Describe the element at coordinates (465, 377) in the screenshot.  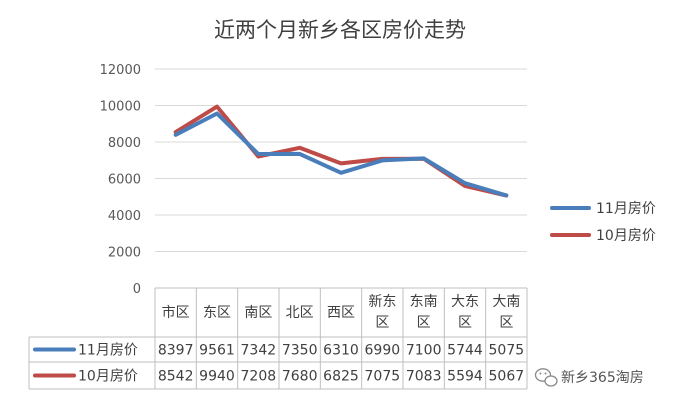
I see `data-label: 5594` at that location.